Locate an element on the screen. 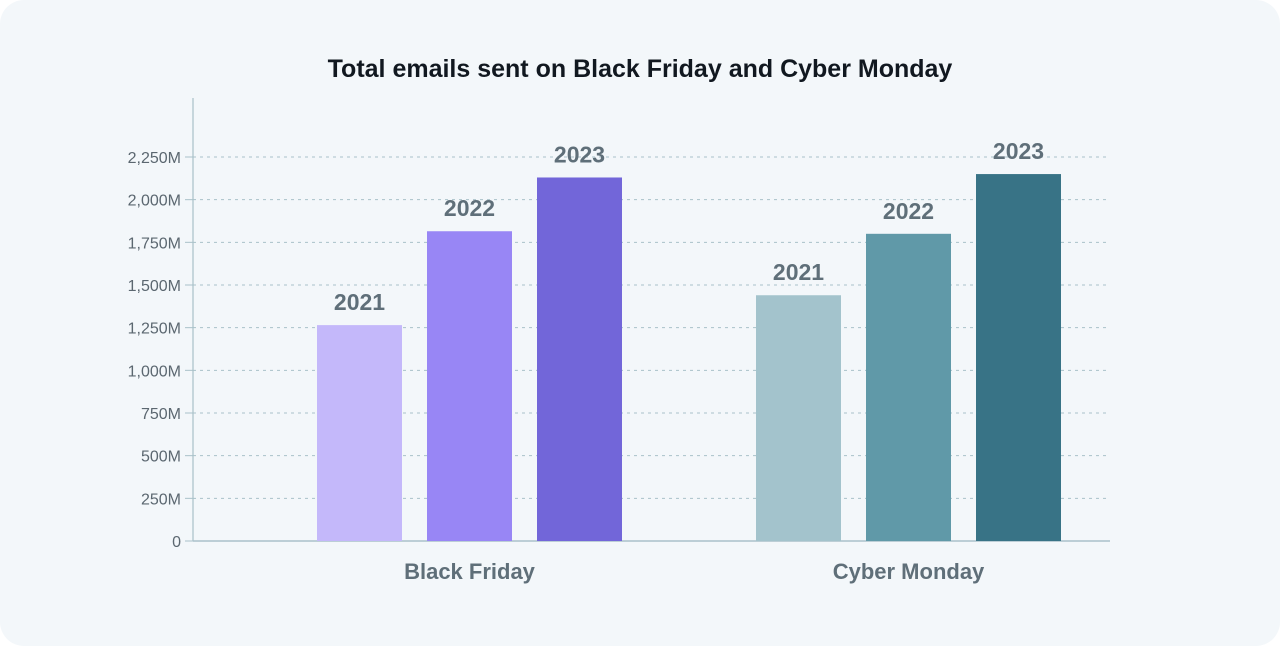 This screenshot has height=646, width=1280. x-category-label: Black Friday is located at coordinates (470, 571).